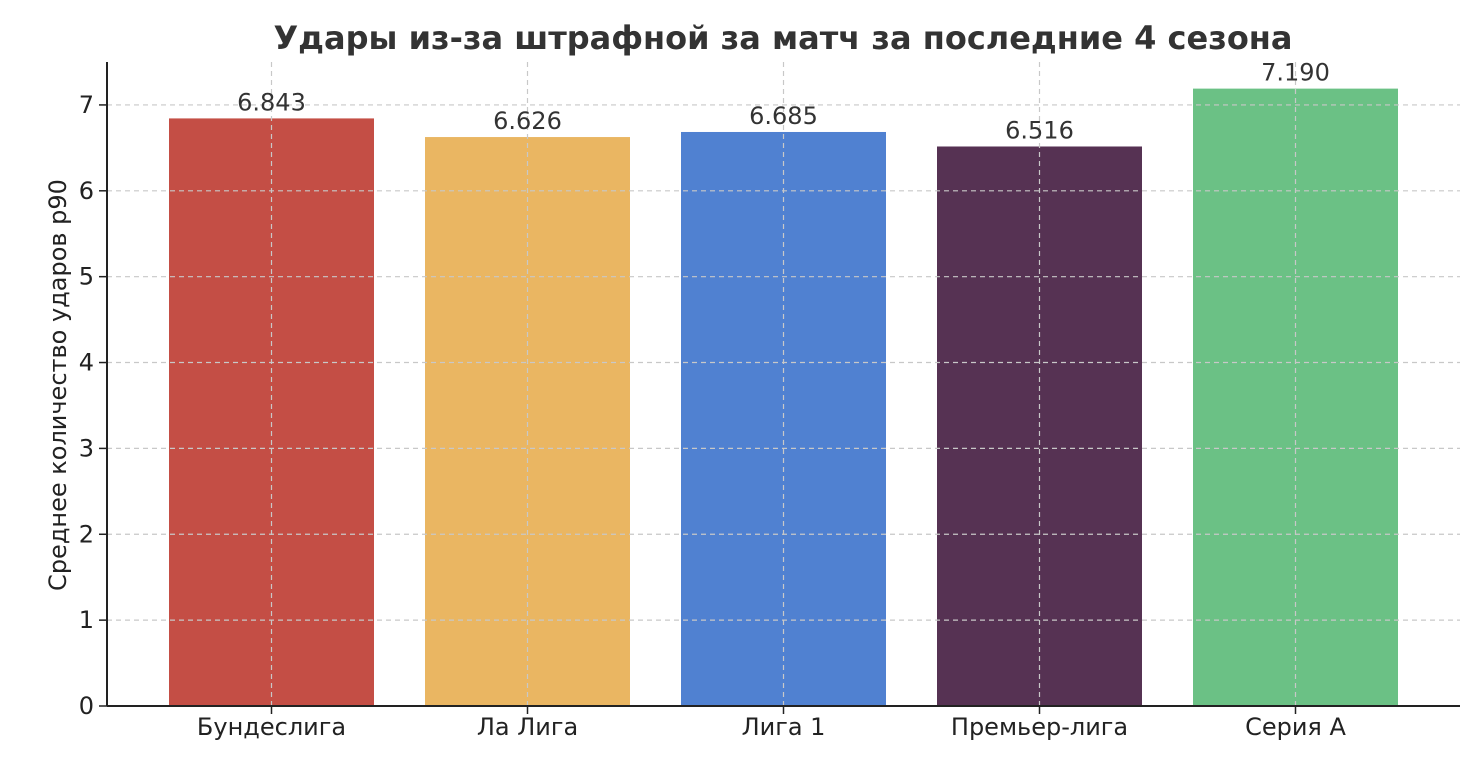 This screenshot has height=766, width=1460. What do you see at coordinates (86, 105) in the screenshot?
I see `y-tick-label: 7` at bounding box center [86, 105].